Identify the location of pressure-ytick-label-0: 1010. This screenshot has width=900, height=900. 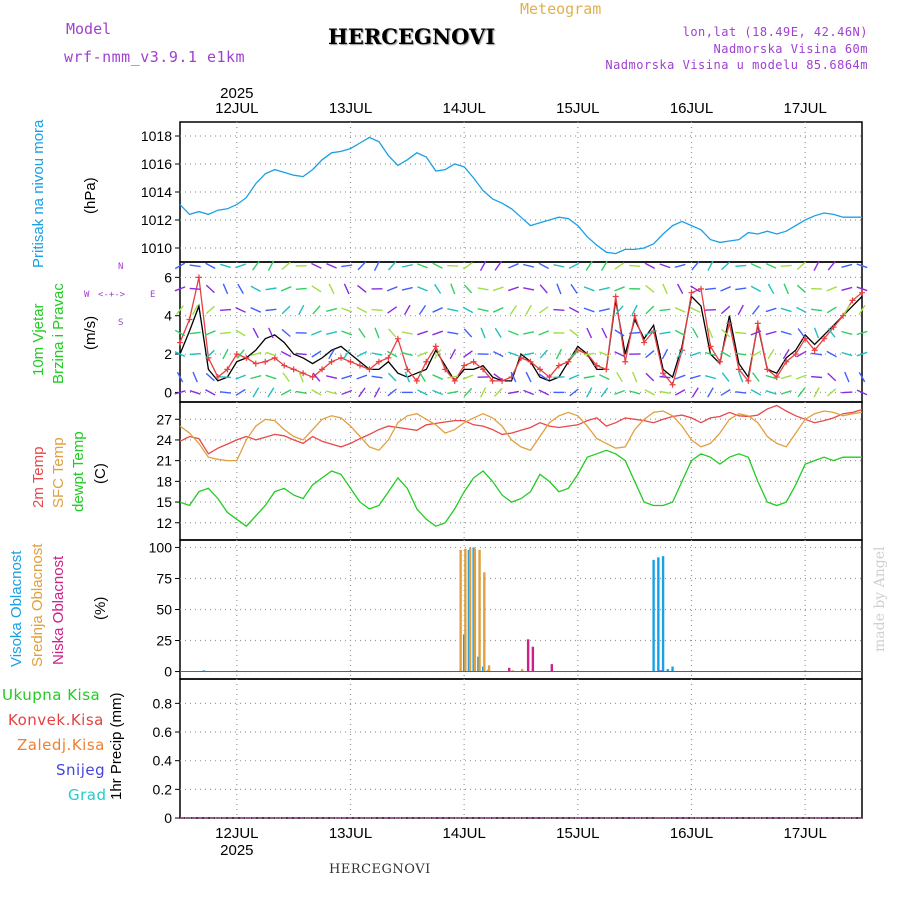
(156, 248).